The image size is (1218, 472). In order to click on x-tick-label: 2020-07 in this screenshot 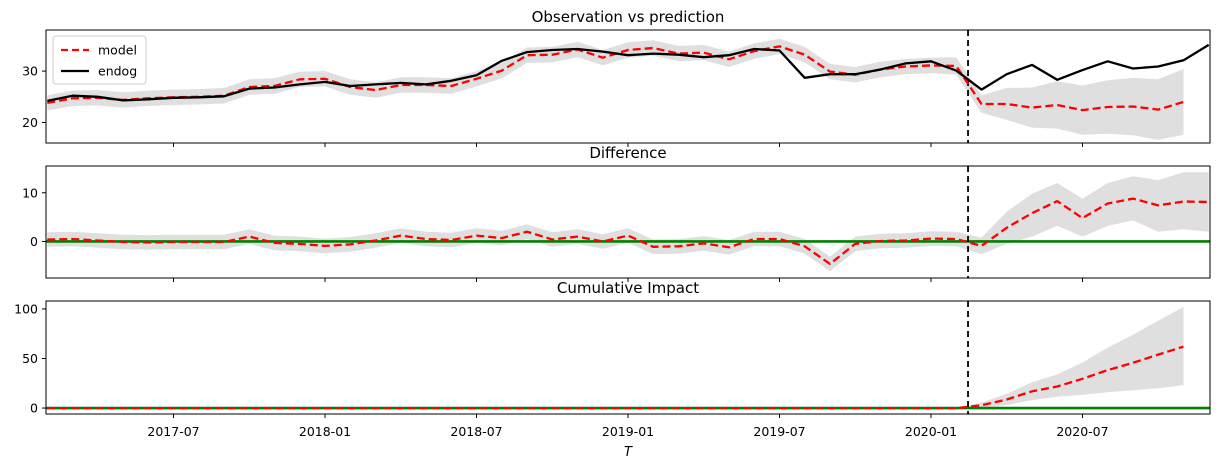, I will do `click(1082, 431)`.